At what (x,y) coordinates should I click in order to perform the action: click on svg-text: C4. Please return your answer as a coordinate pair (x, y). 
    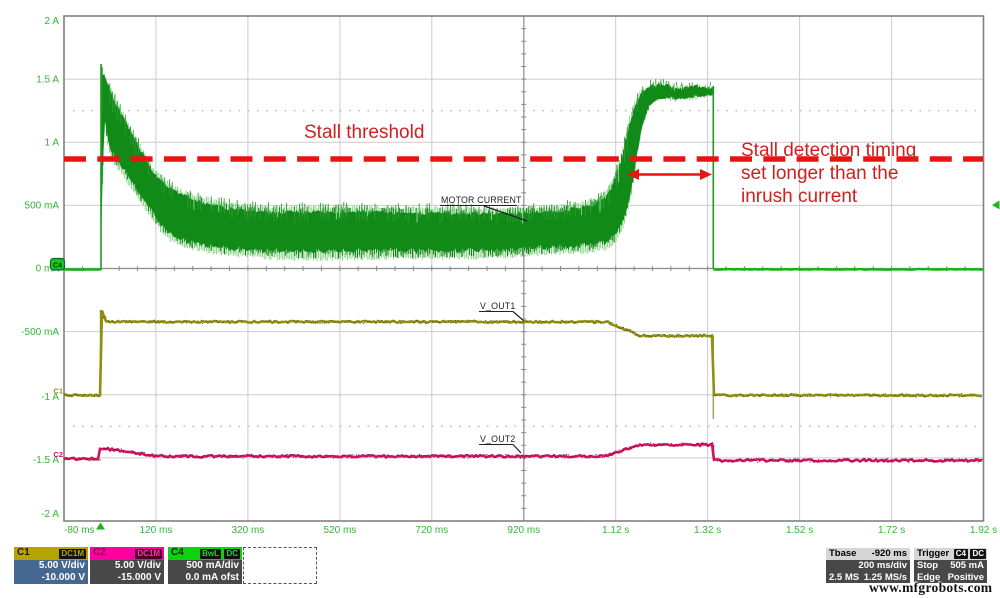
    Looking at the image, I should click on (57, 266).